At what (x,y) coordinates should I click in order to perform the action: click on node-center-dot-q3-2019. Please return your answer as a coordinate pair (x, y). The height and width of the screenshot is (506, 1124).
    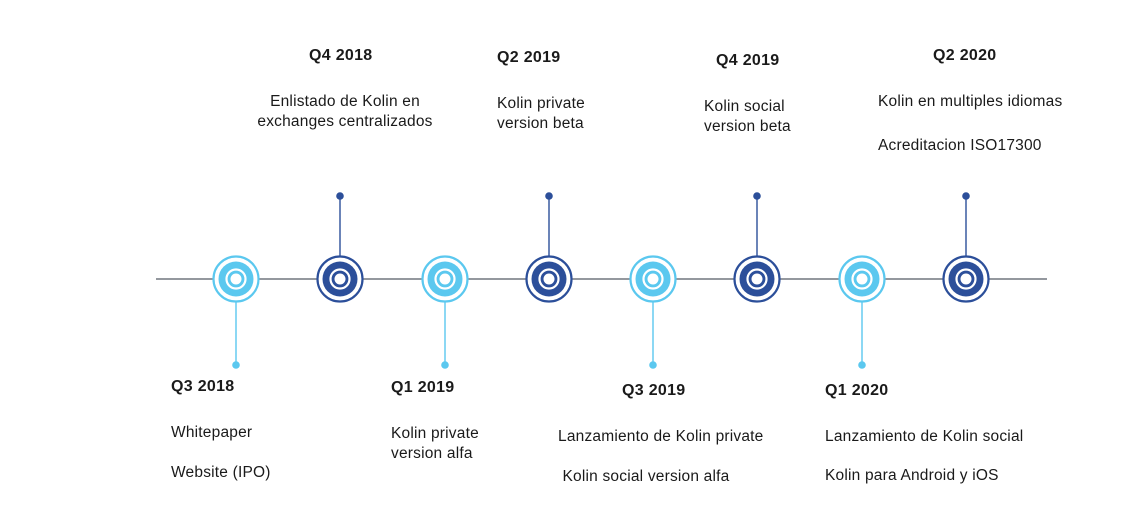
    Looking at the image, I should click on (653, 279).